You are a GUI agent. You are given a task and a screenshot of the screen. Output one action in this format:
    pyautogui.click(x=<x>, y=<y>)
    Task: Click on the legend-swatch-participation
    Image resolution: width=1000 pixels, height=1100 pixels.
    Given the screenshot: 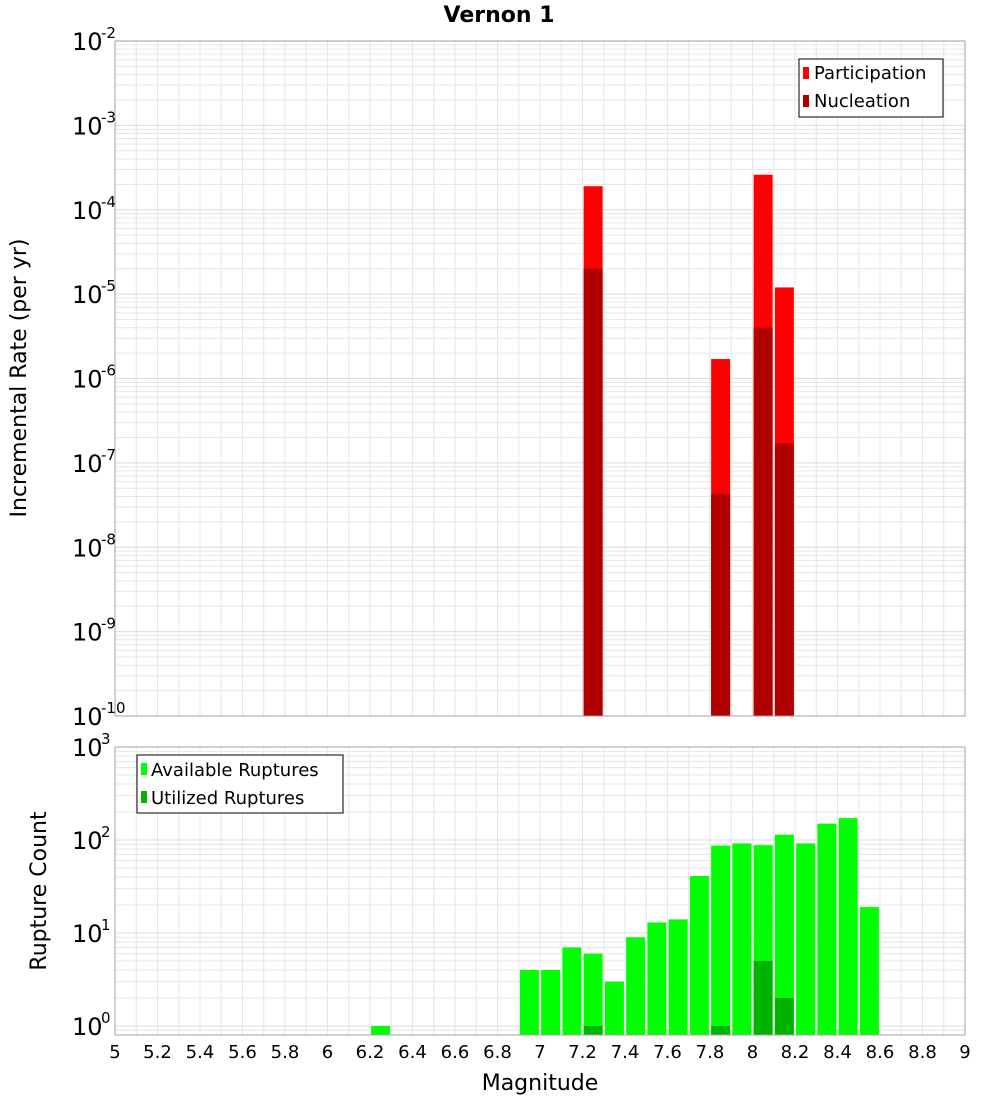 What is the action you would take?
    pyautogui.click(x=806, y=73)
    